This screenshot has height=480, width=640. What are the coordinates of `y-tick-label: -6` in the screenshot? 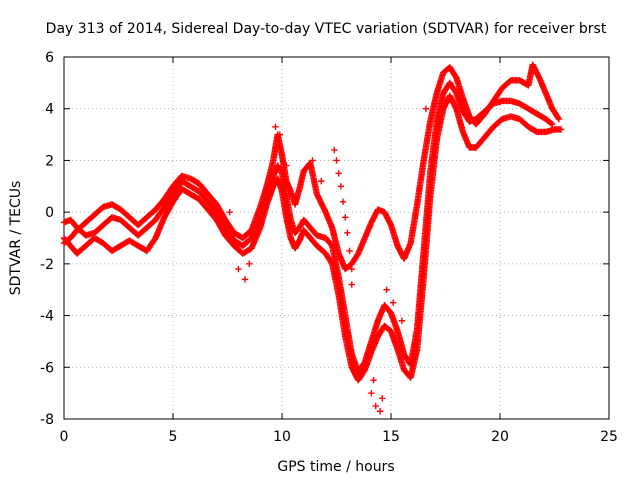 It's located at (47, 368).